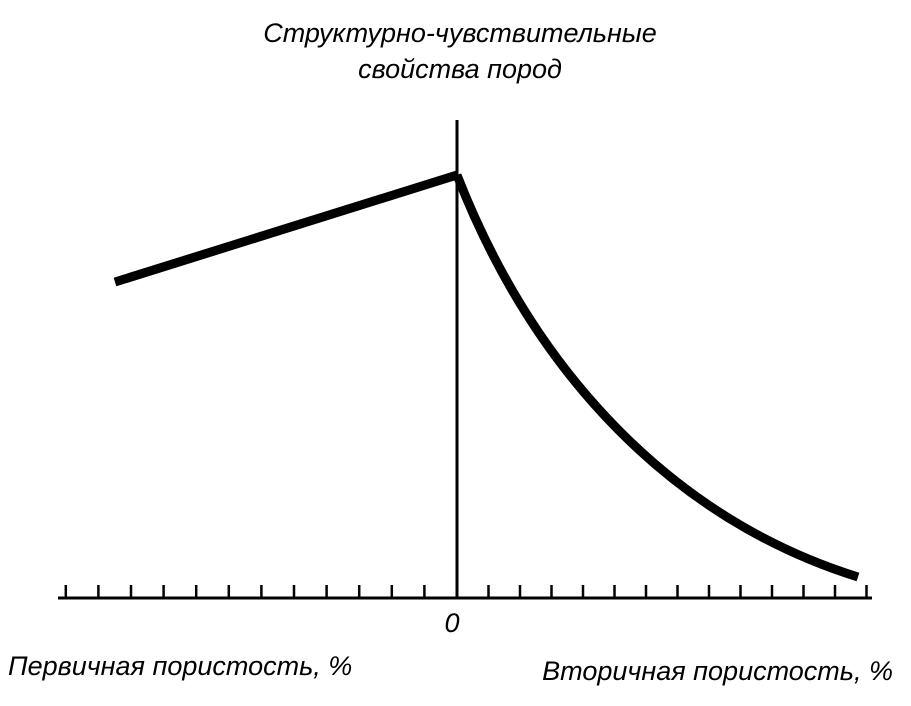  I want to click on origin-label: 0, so click(451, 623).